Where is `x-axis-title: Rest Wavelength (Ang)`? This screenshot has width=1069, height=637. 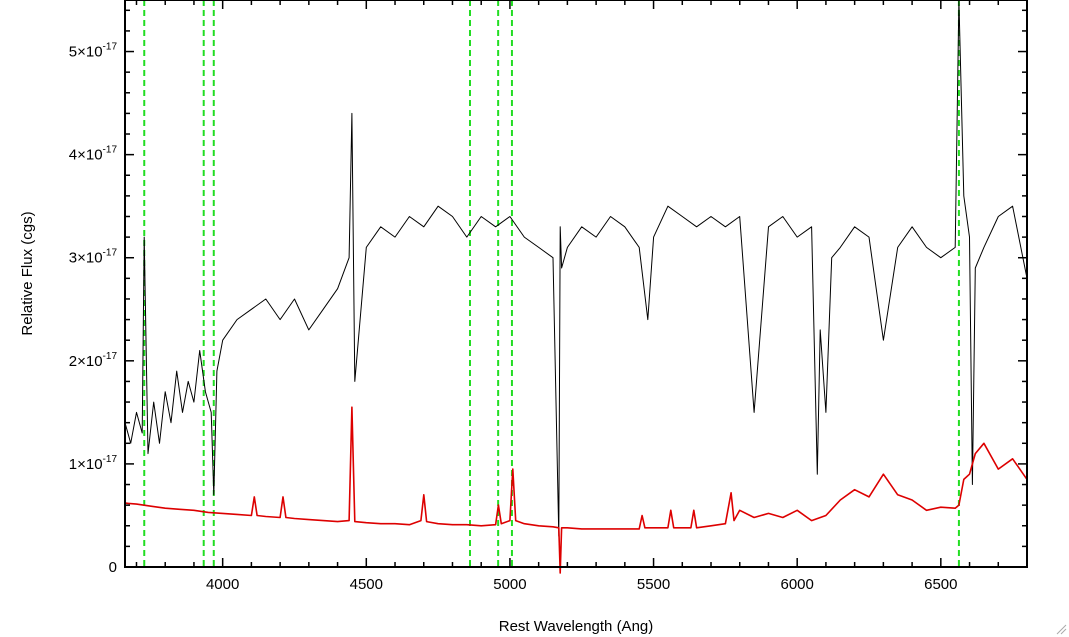 x-axis-title: Rest Wavelength (Ang) is located at coordinates (576, 626).